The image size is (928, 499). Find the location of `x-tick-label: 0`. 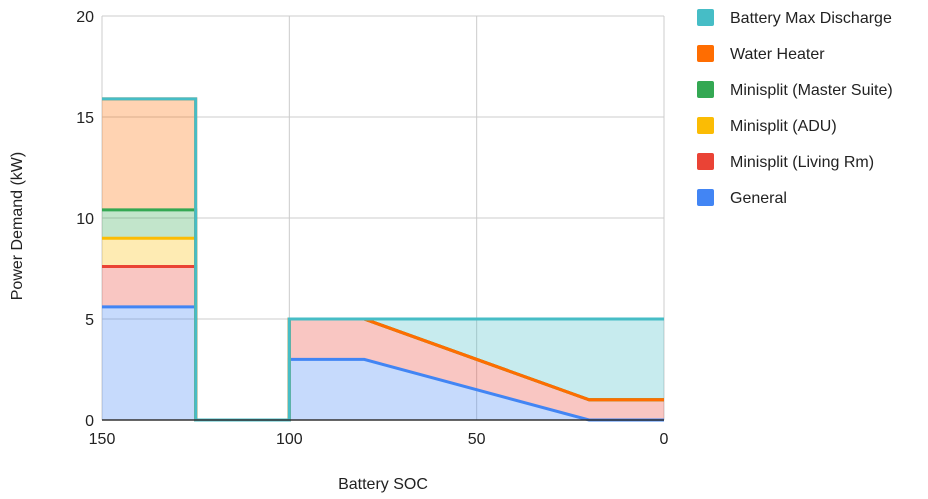

x-tick-label: 0 is located at coordinates (664, 439).